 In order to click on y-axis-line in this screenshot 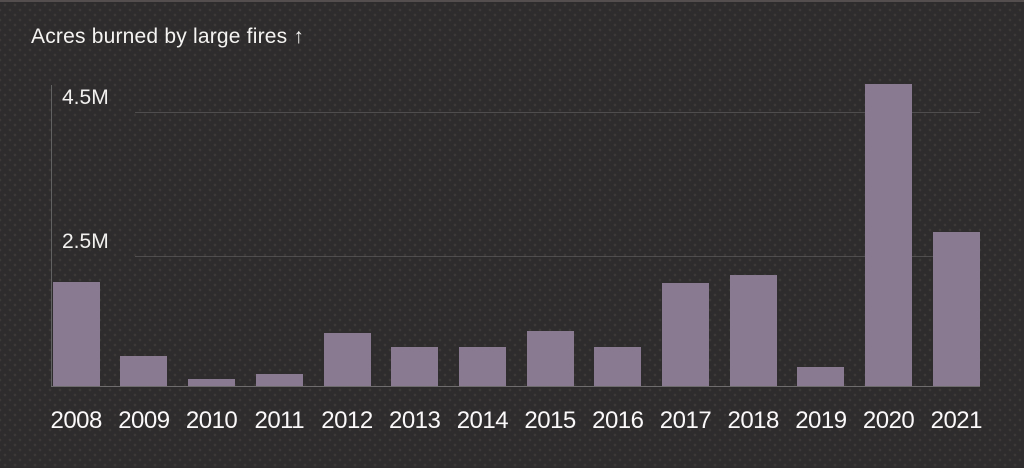, I will do `click(51, 235)`.